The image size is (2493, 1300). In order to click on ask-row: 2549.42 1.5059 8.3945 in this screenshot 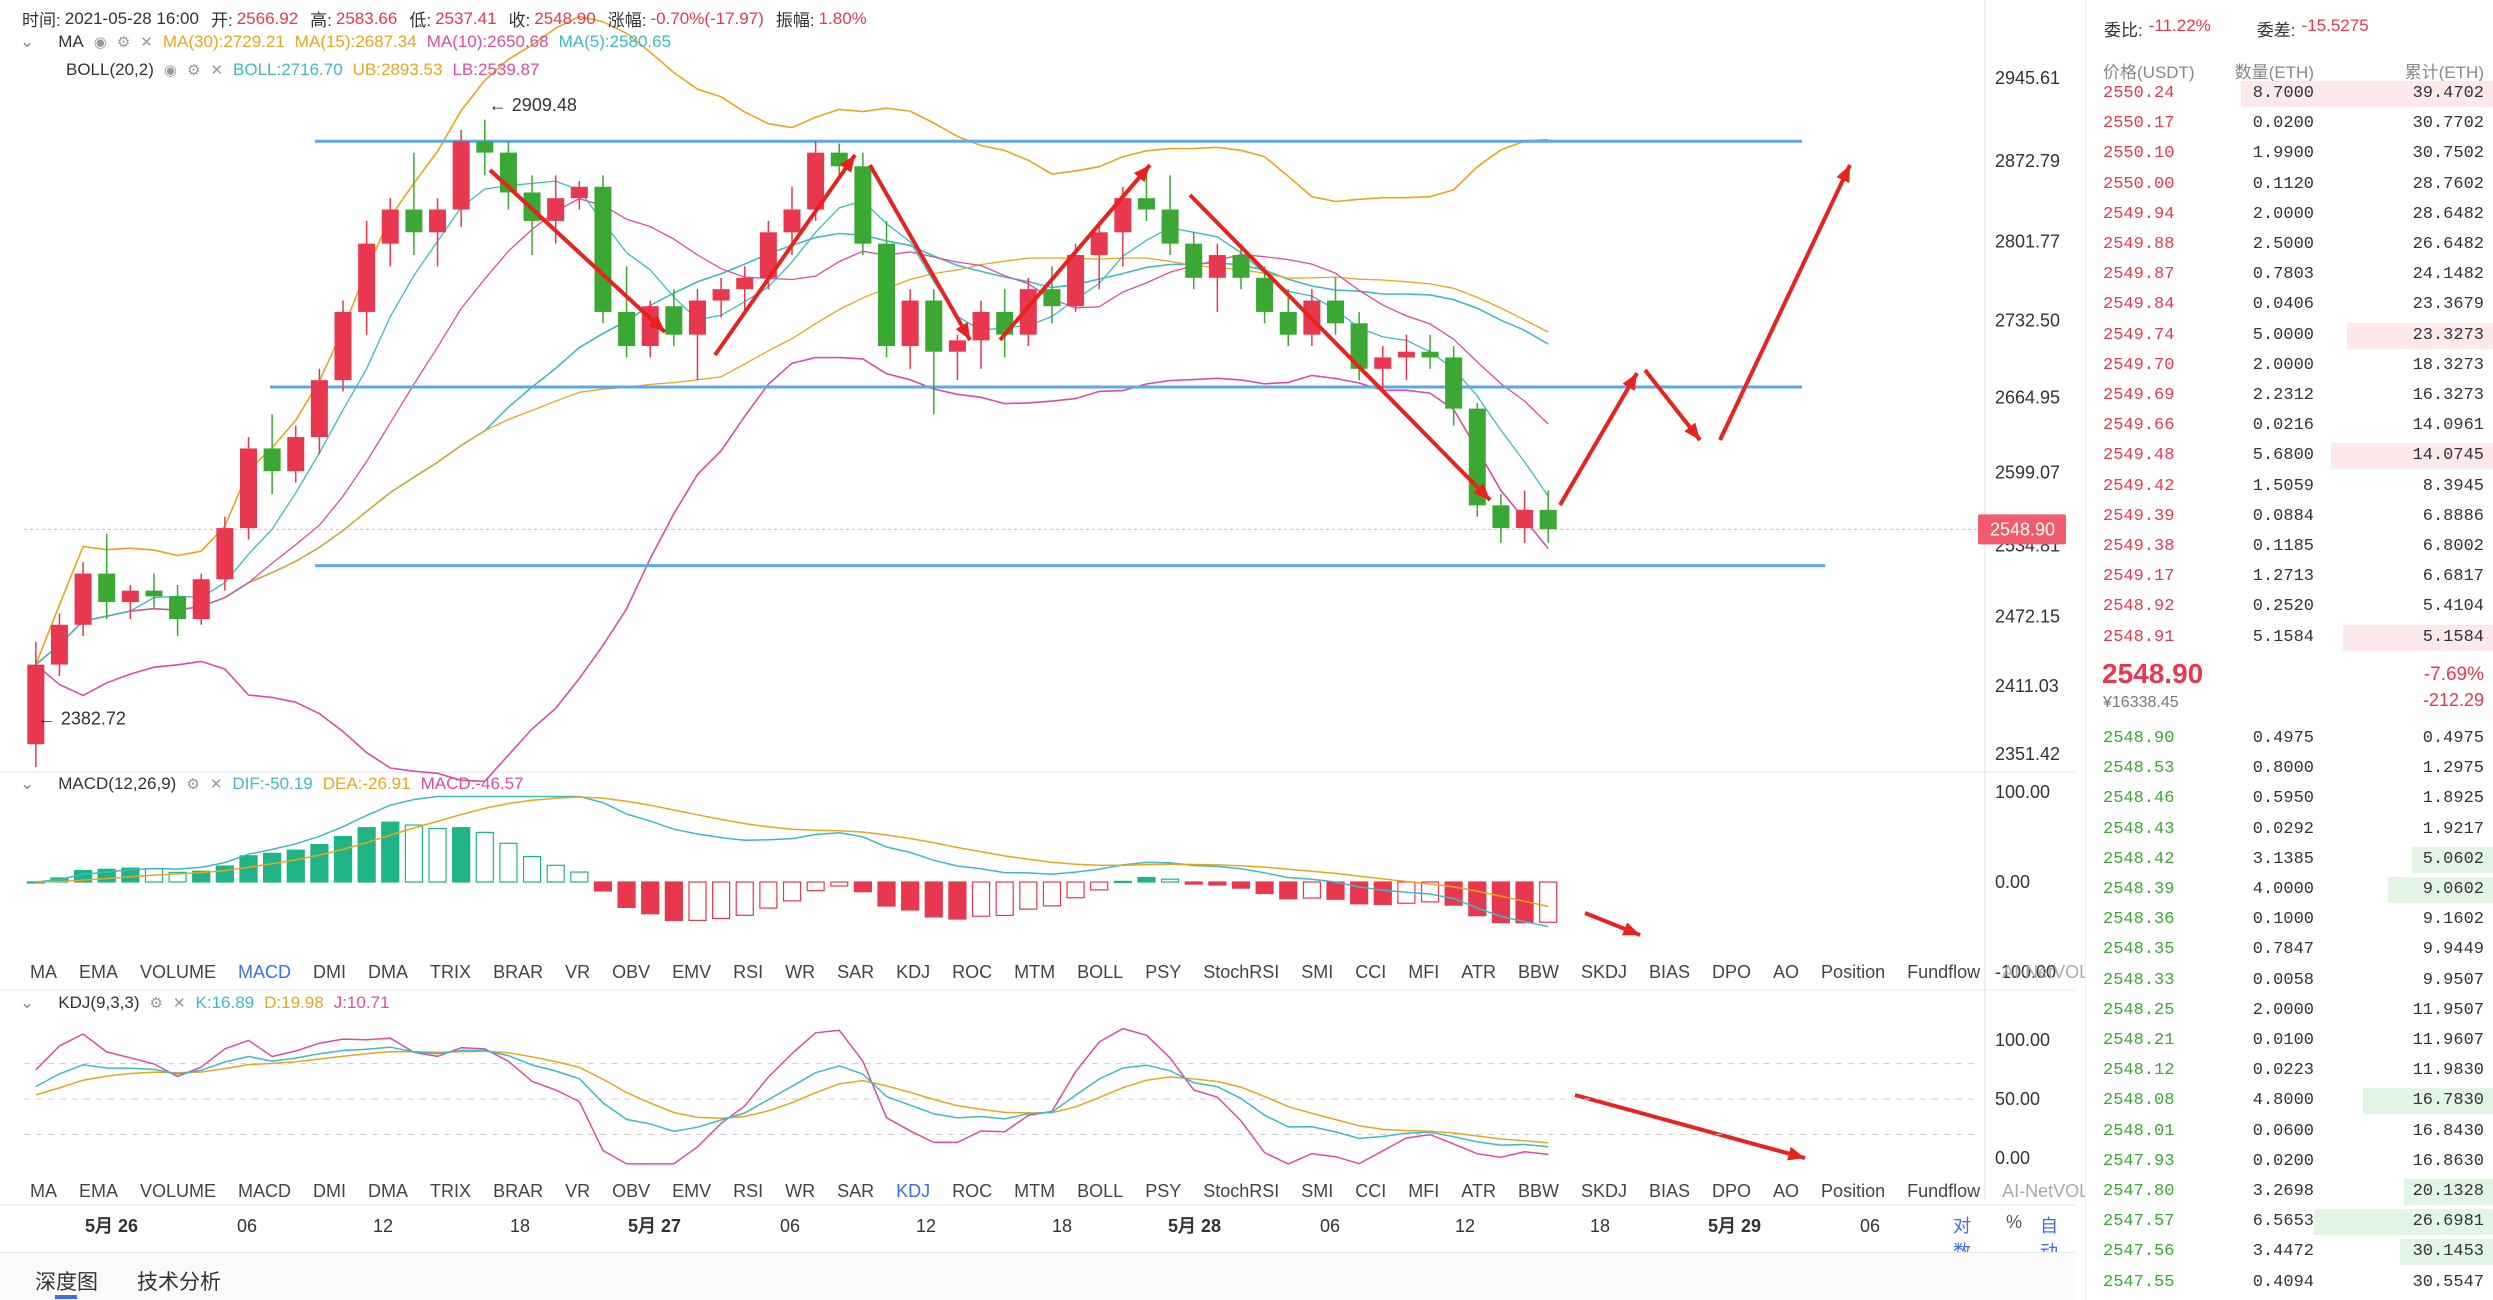, I will do `click(2289, 487)`.